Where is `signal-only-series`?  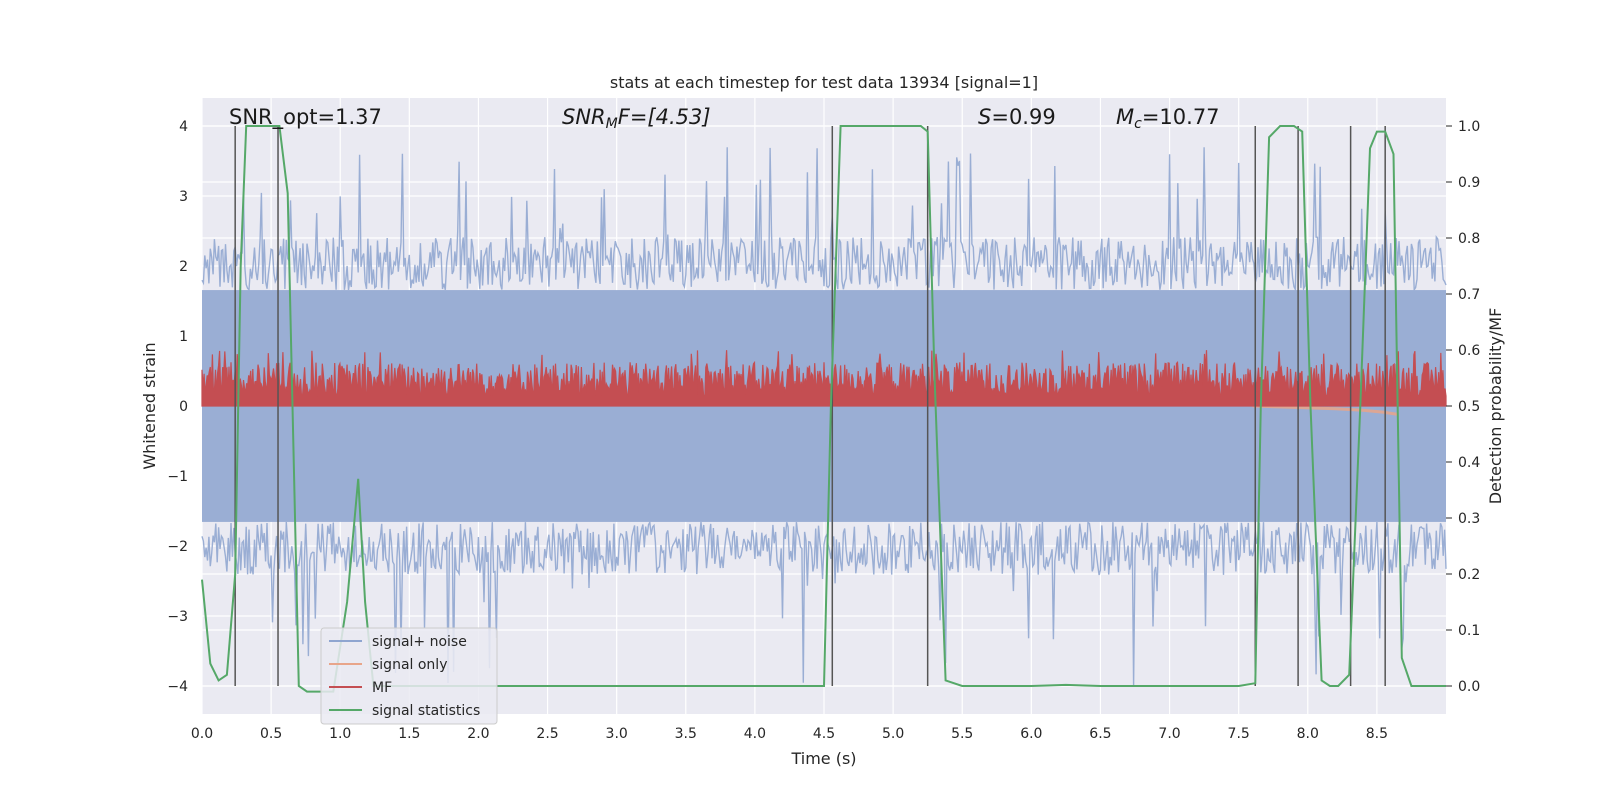
signal-only-series is located at coordinates (1325, 410).